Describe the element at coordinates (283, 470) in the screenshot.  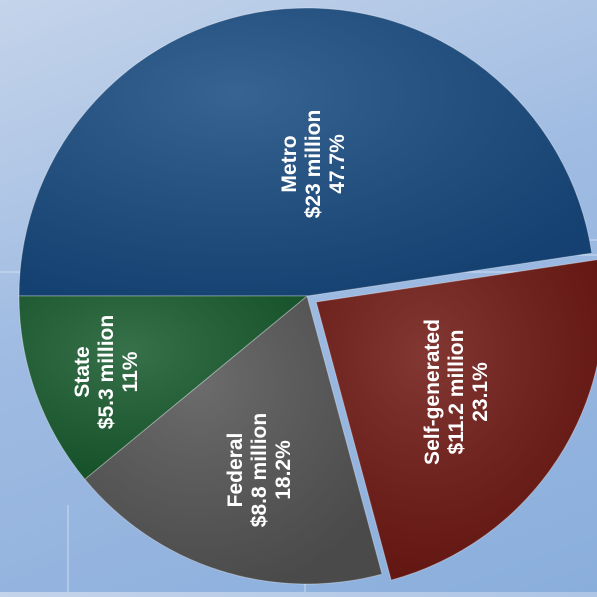
I see `slice-percent-label: 18.2%` at that location.